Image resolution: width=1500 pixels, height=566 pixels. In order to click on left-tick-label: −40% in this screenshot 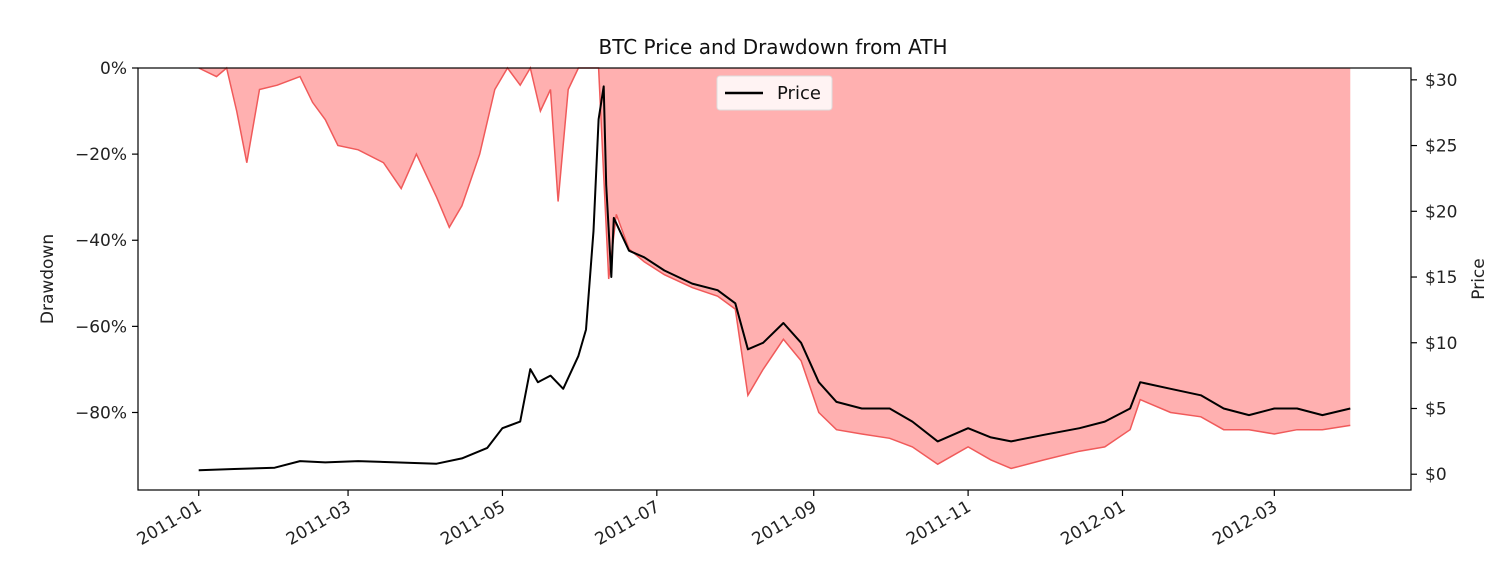, I will do `click(101, 241)`.